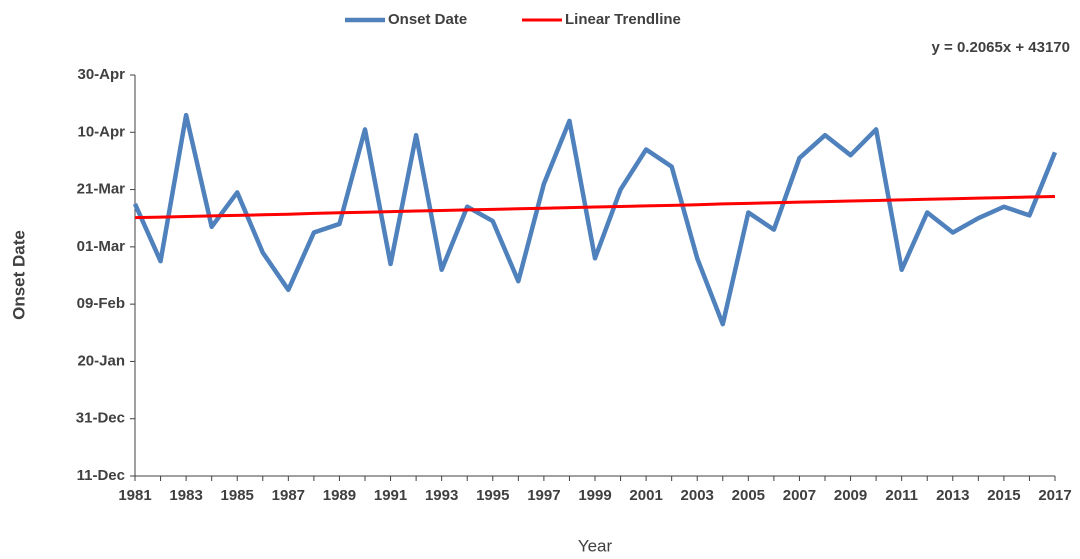  I want to click on x-tick-label: 2007, so click(799, 495).